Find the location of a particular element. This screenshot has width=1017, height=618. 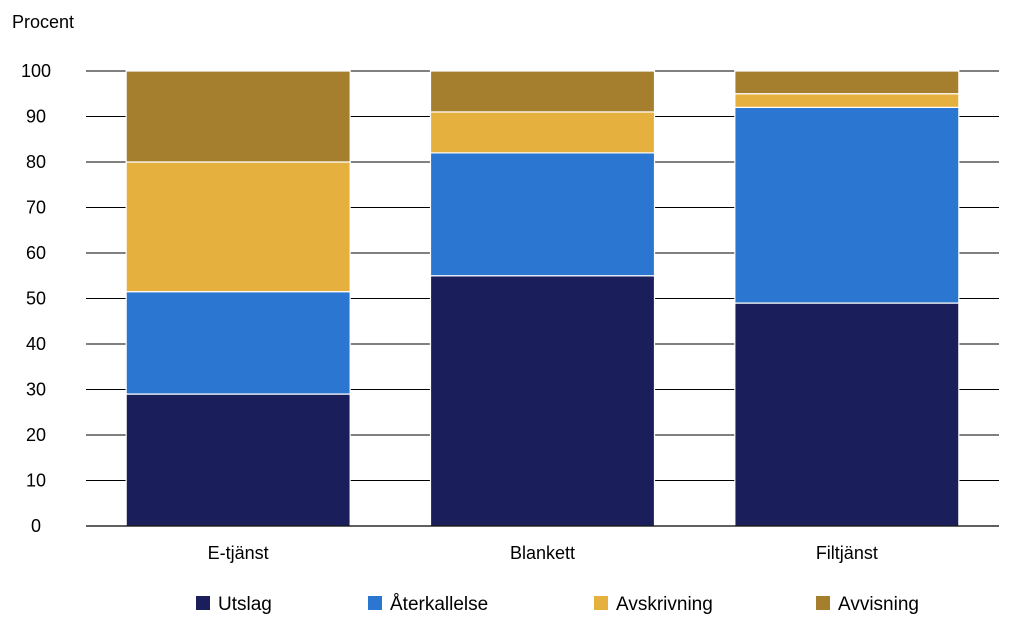

legend-label: Utslag is located at coordinates (245, 604).